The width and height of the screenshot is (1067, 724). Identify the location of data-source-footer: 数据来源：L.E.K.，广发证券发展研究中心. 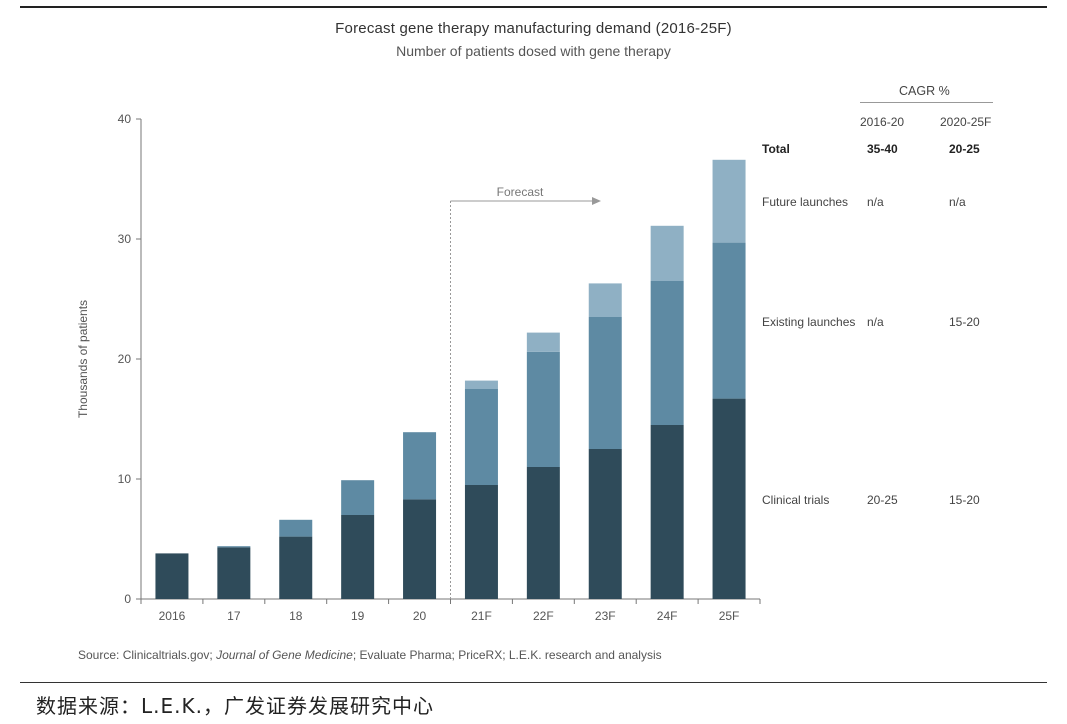
(235, 706).